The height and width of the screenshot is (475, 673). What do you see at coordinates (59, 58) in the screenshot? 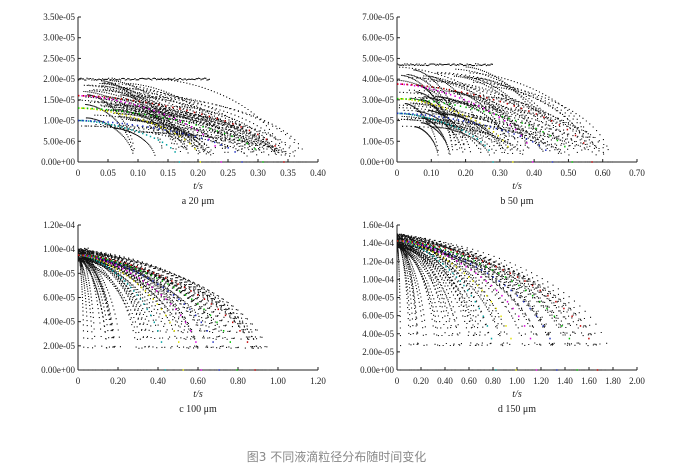
I see `y-tick-label: 2.50e-05` at bounding box center [59, 58].